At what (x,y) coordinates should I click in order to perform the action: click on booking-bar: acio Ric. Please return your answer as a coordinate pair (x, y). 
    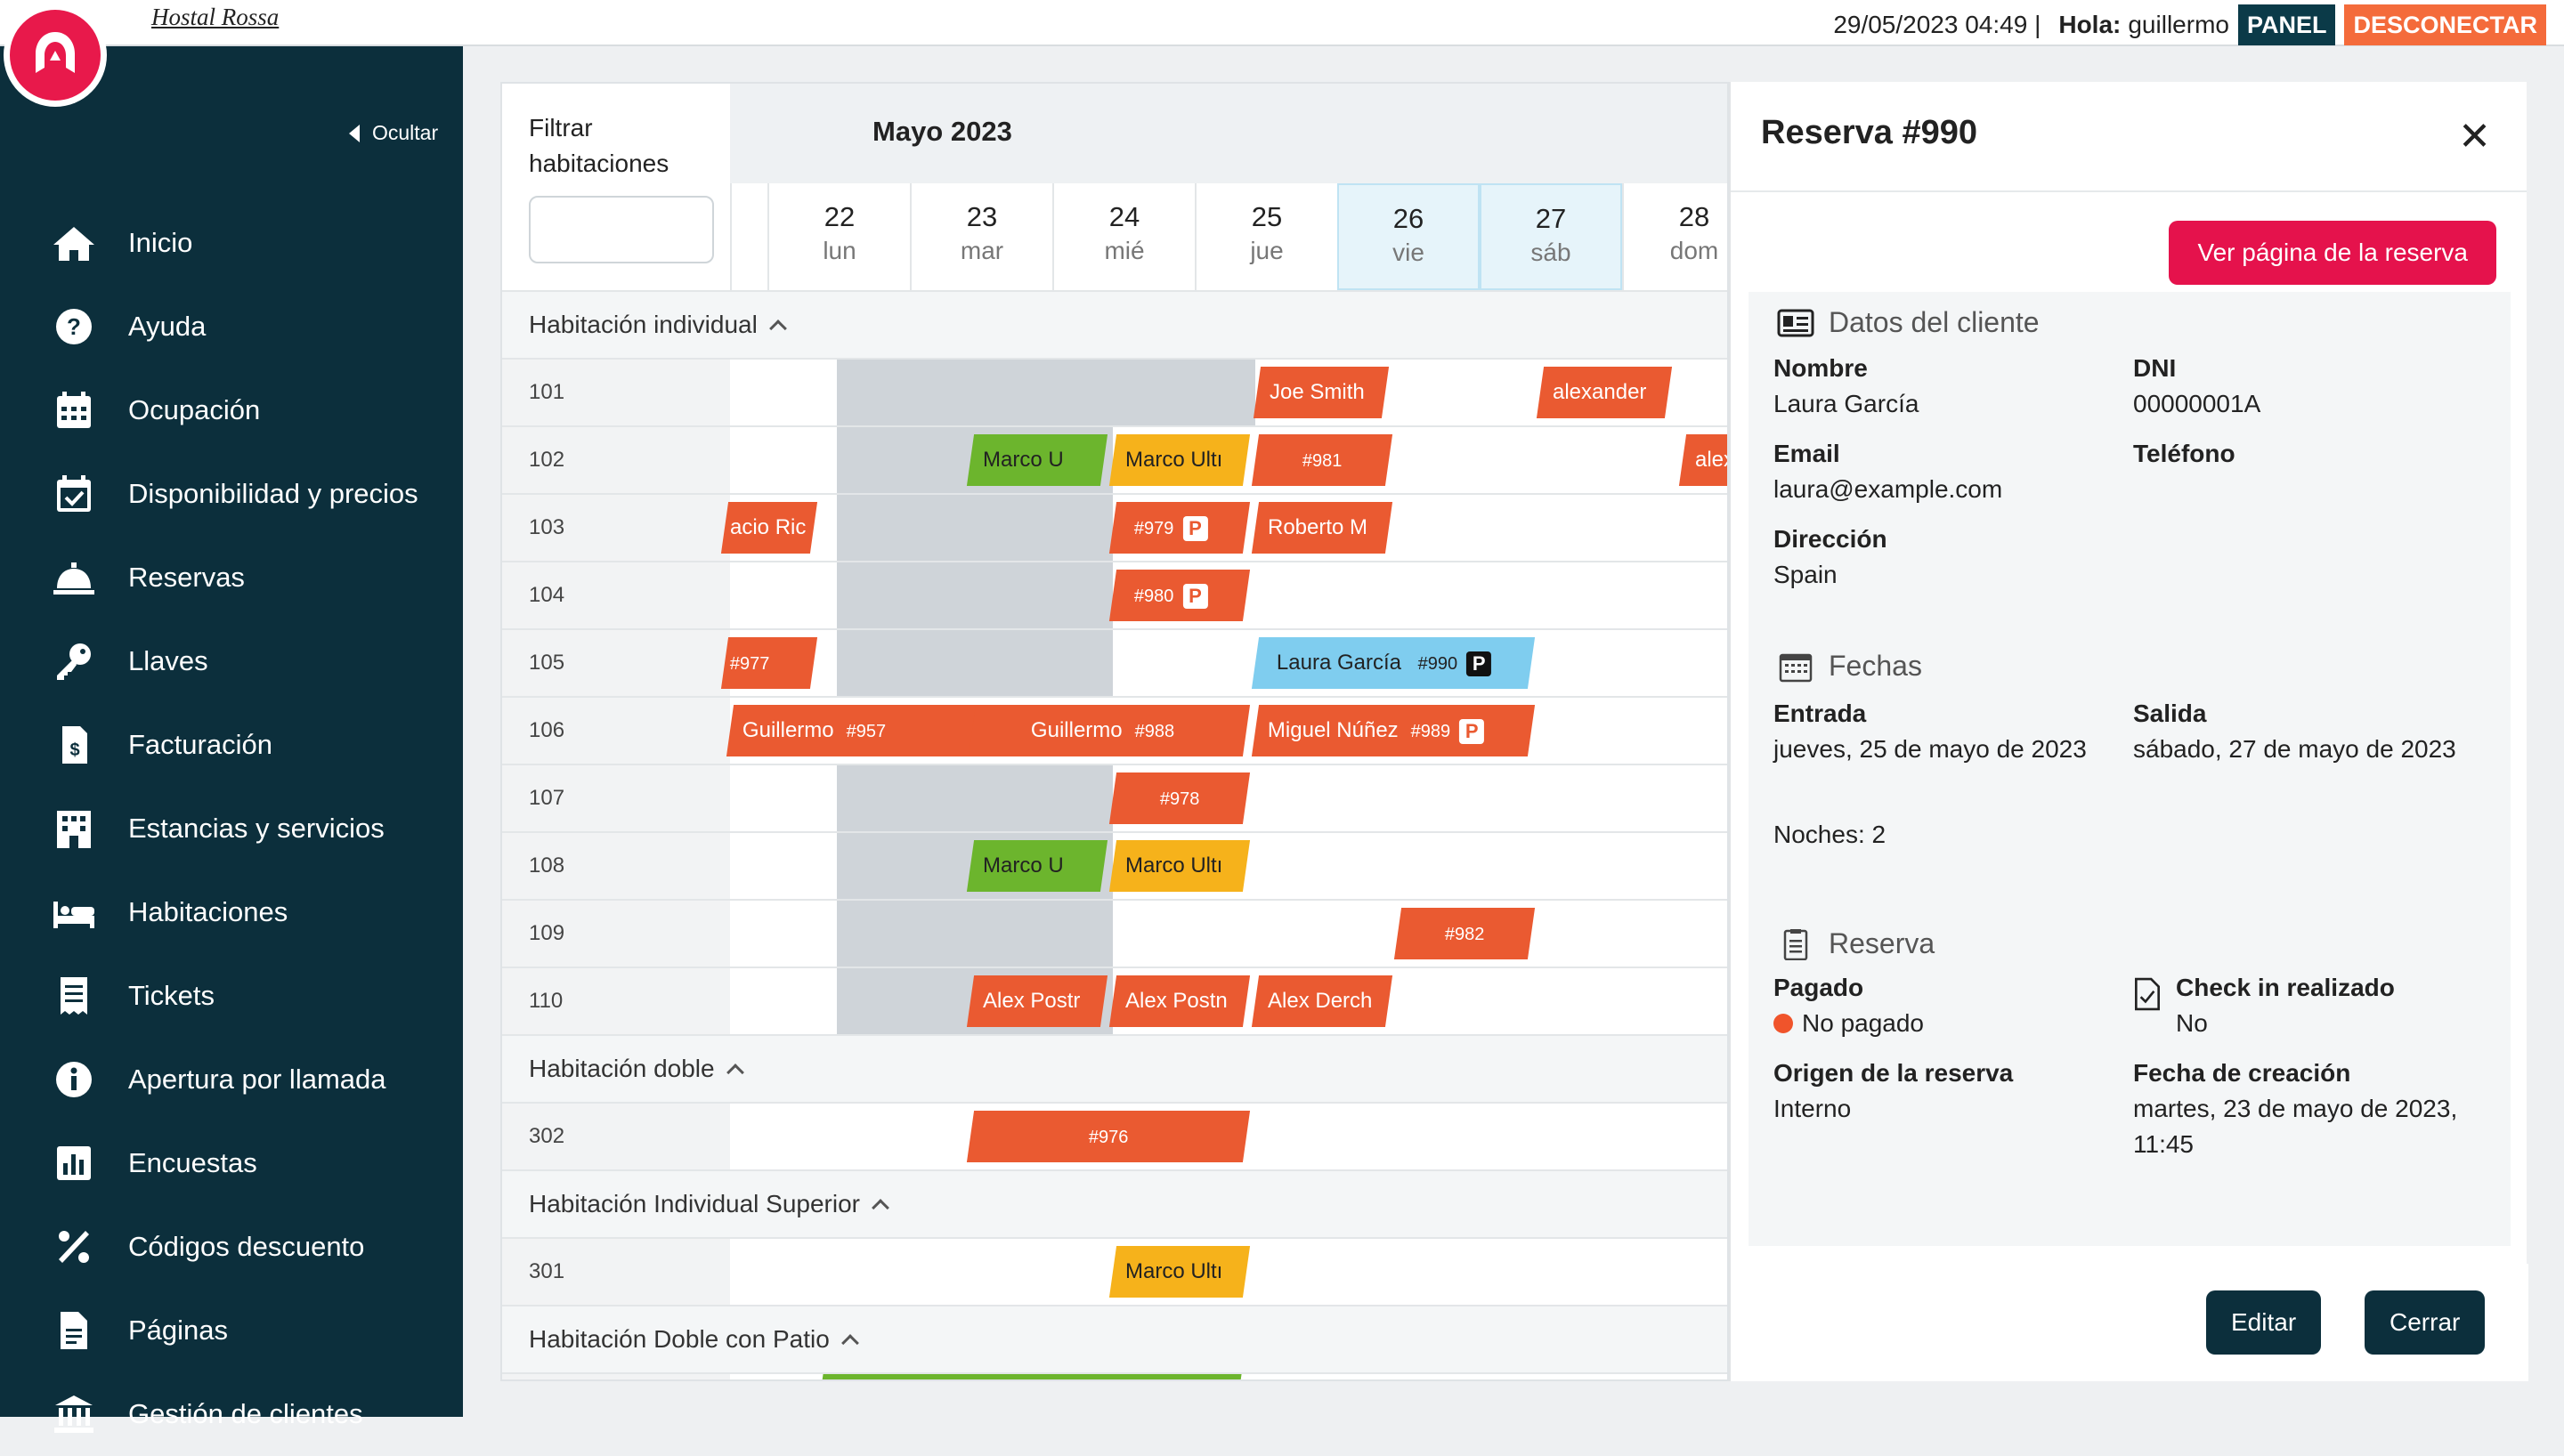
    Looking at the image, I should click on (769, 528).